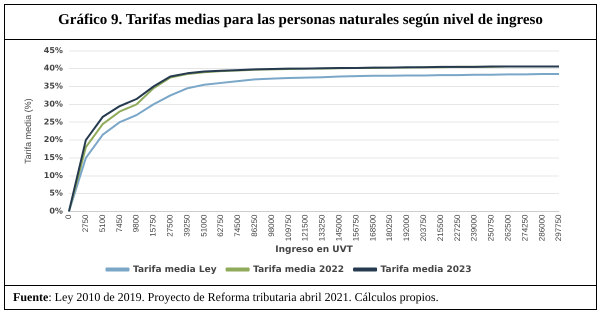  I want to click on legend-label: Tarifa media 2023, so click(426, 269).